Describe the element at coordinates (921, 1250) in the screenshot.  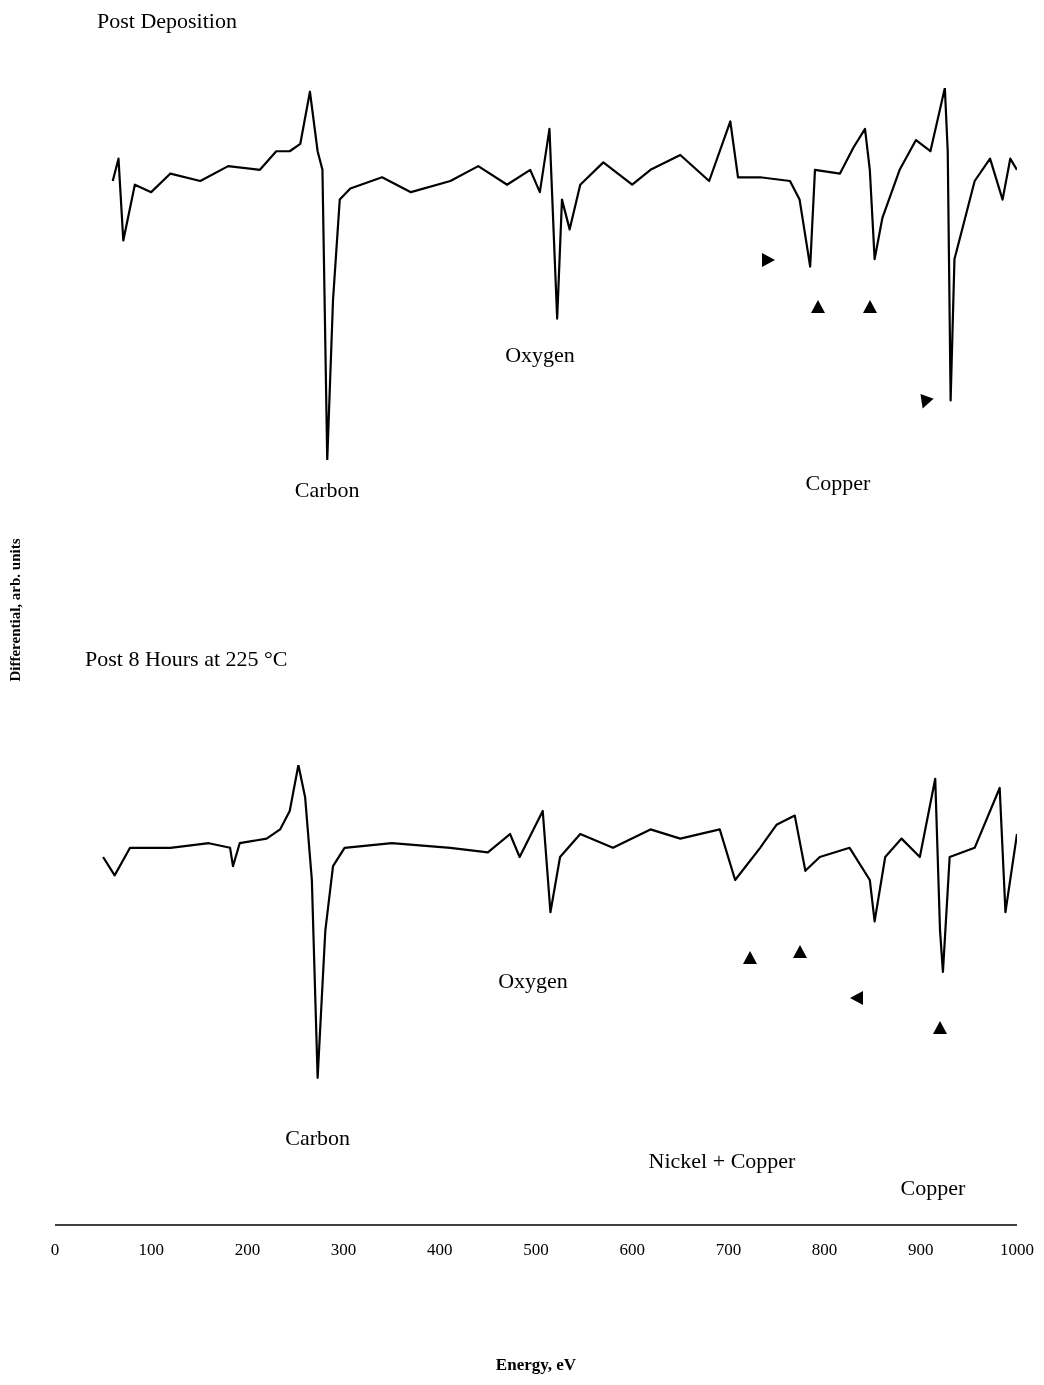
I see `x-tick-label: 900` at that location.